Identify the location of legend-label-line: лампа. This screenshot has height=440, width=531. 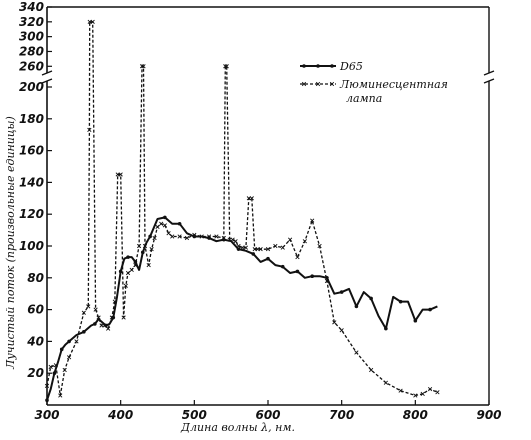
(364, 98).